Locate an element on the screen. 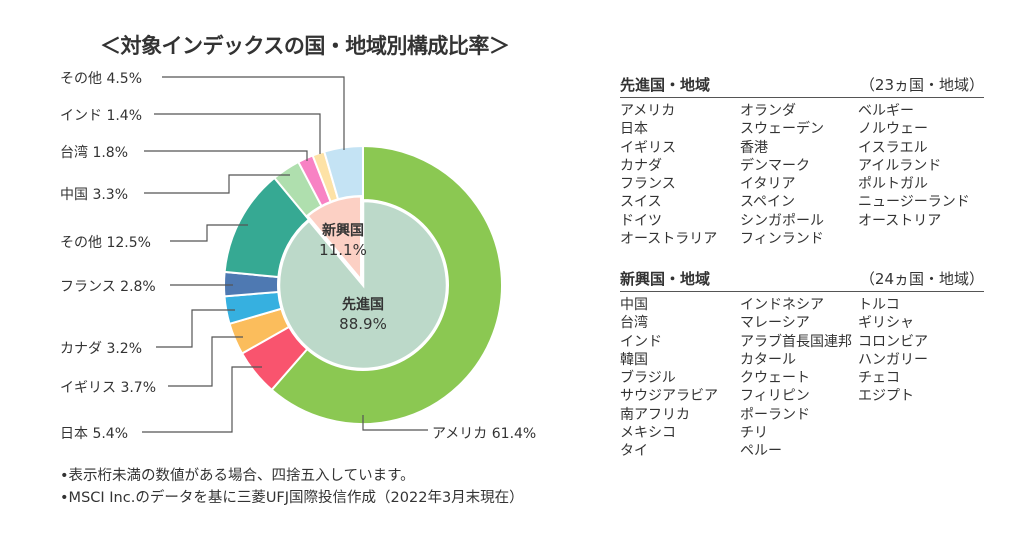  country-item: トルコ is located at coordinates (879, 305).